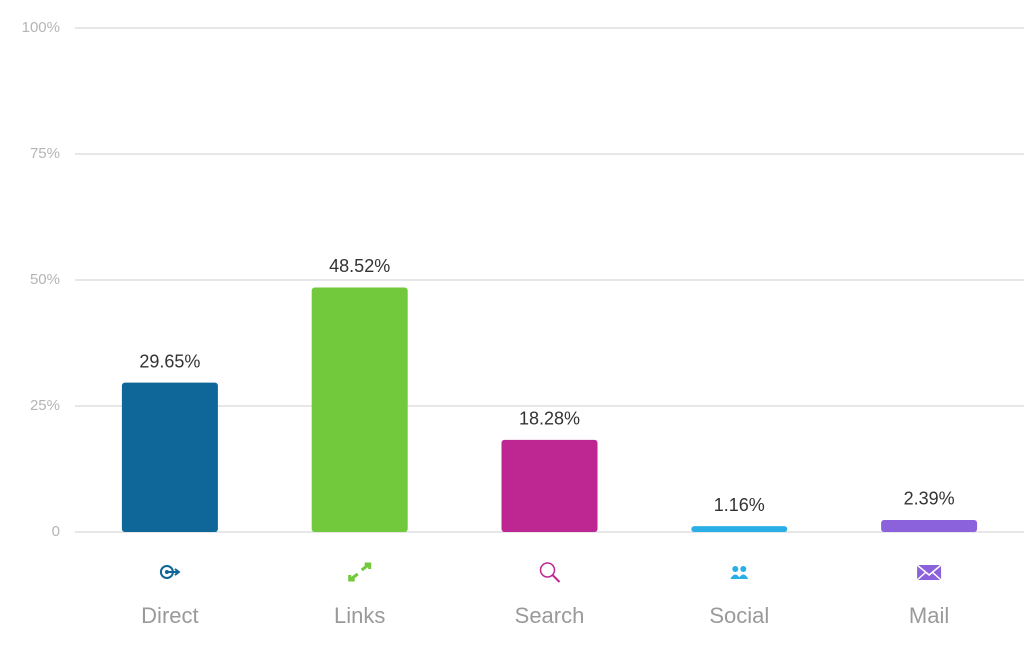 This screenshot has height=650, width=1024. What do you see at coordinates (45, 405) in the screenshot?
I see `y-tick-label: 25%` at bounding box center [45, 405].